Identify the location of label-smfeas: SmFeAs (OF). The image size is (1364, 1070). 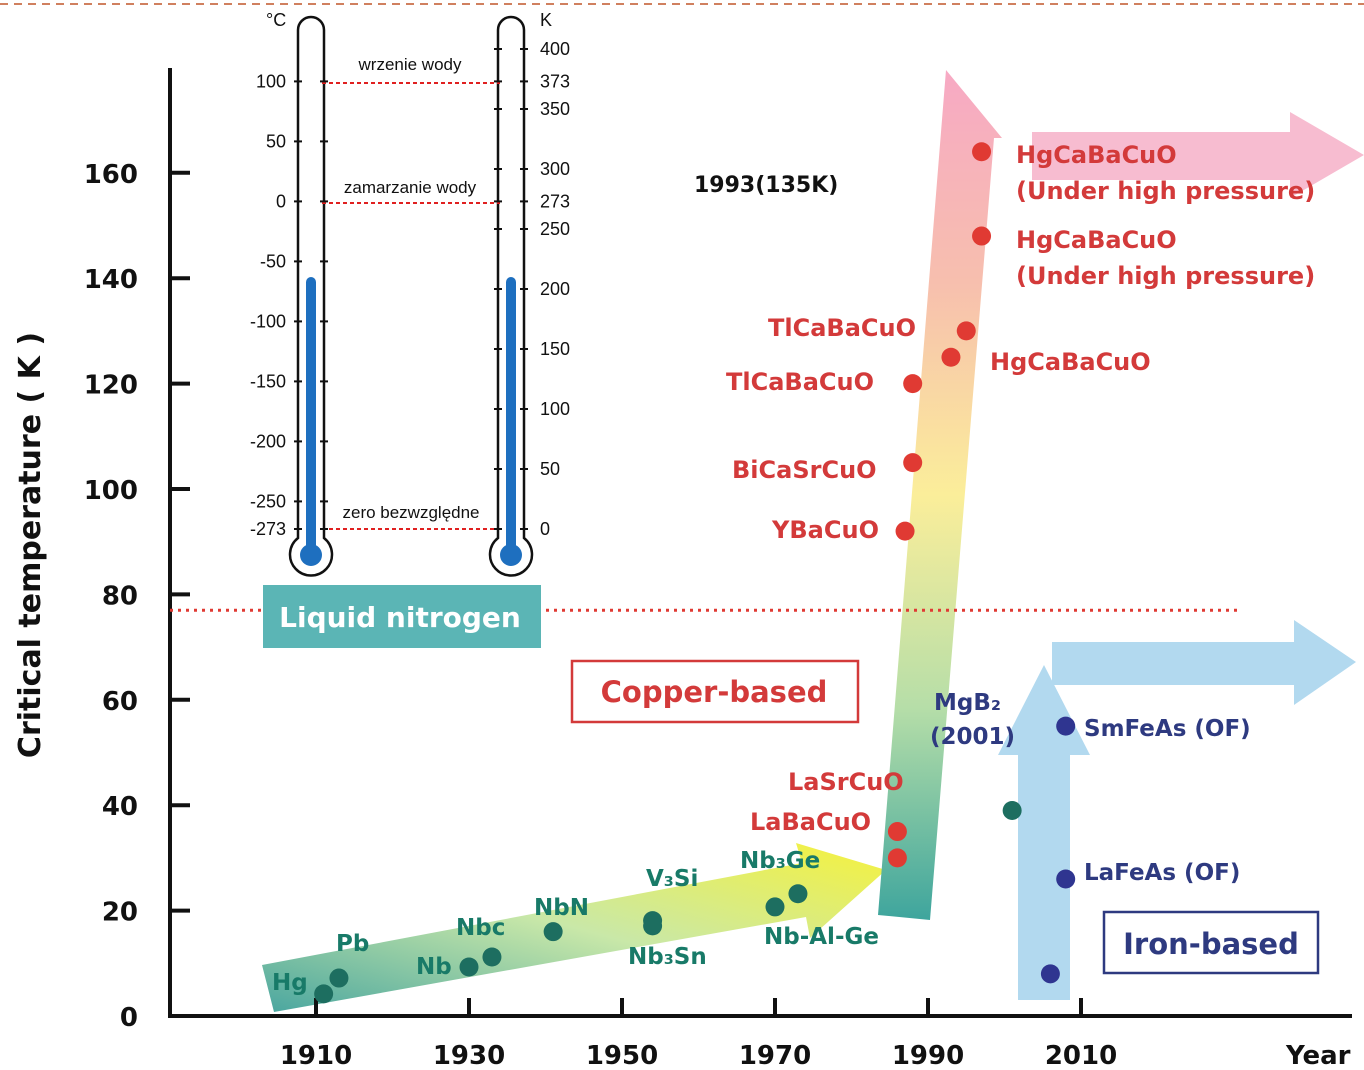
(1167, 729).